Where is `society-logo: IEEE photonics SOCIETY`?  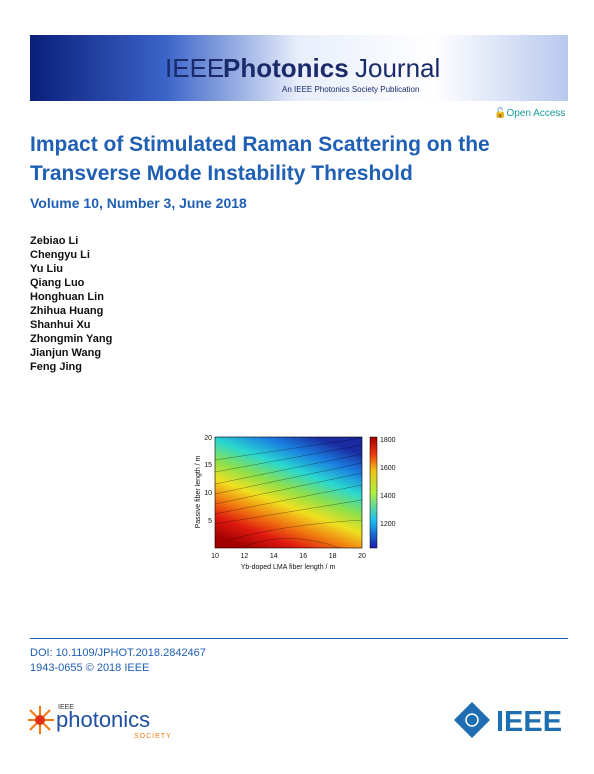
society-logo: IEEE photonics SOCIETY is located at coordinates (100, 722).